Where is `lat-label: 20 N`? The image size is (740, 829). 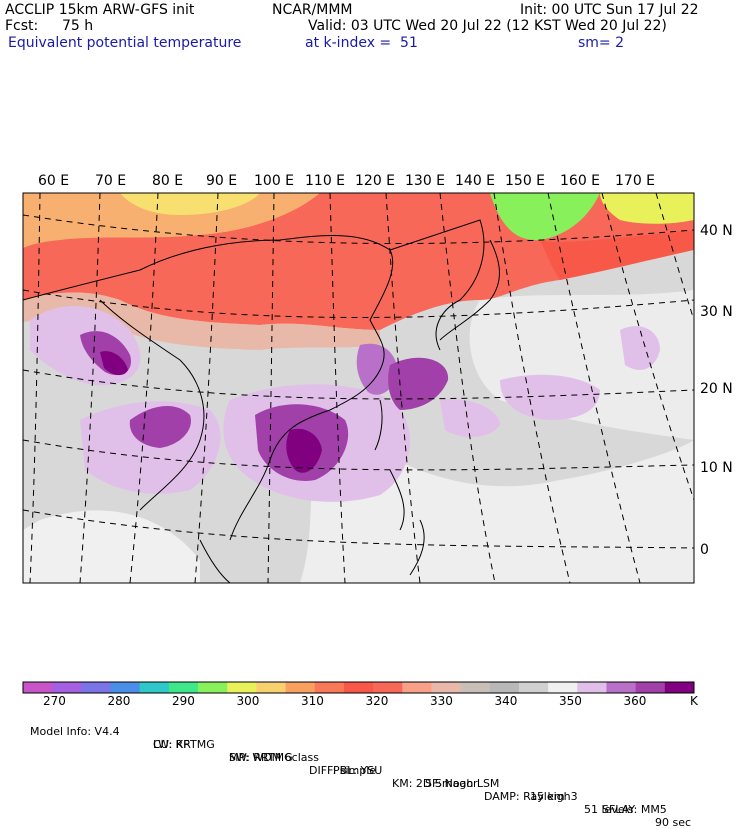 lat-label: 20 N is located at coordinates (716, 389).